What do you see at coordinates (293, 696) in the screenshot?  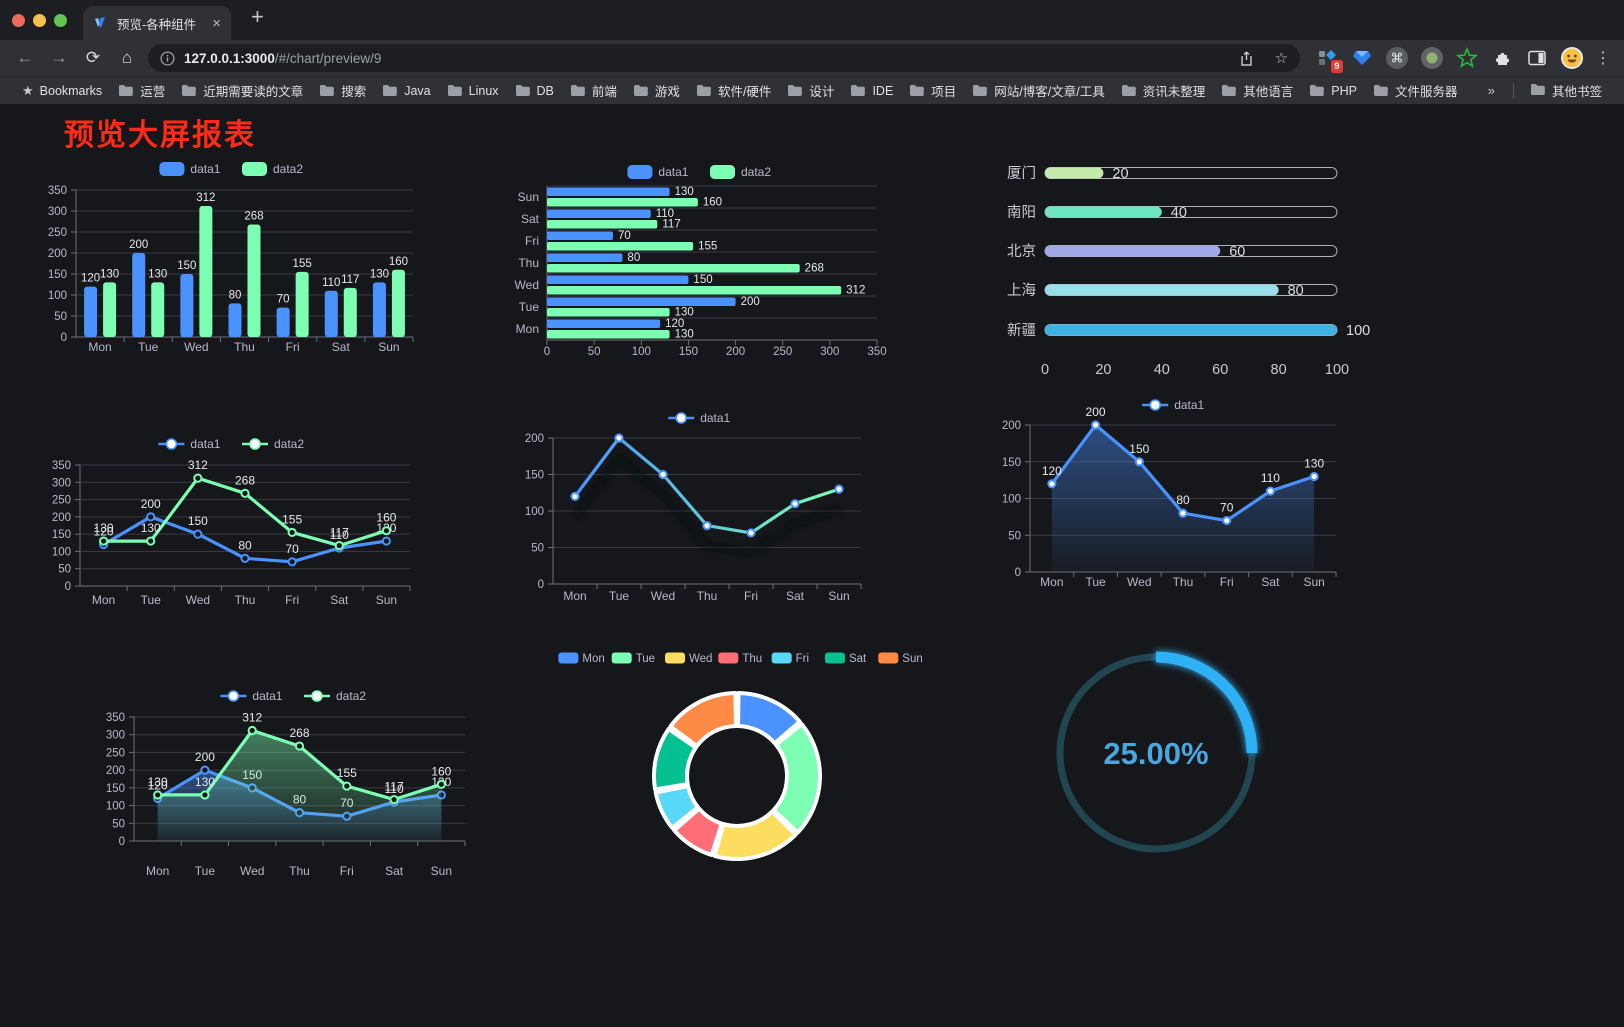 I see `chart-legend: data1 data2` at bounding box center [293, 696].